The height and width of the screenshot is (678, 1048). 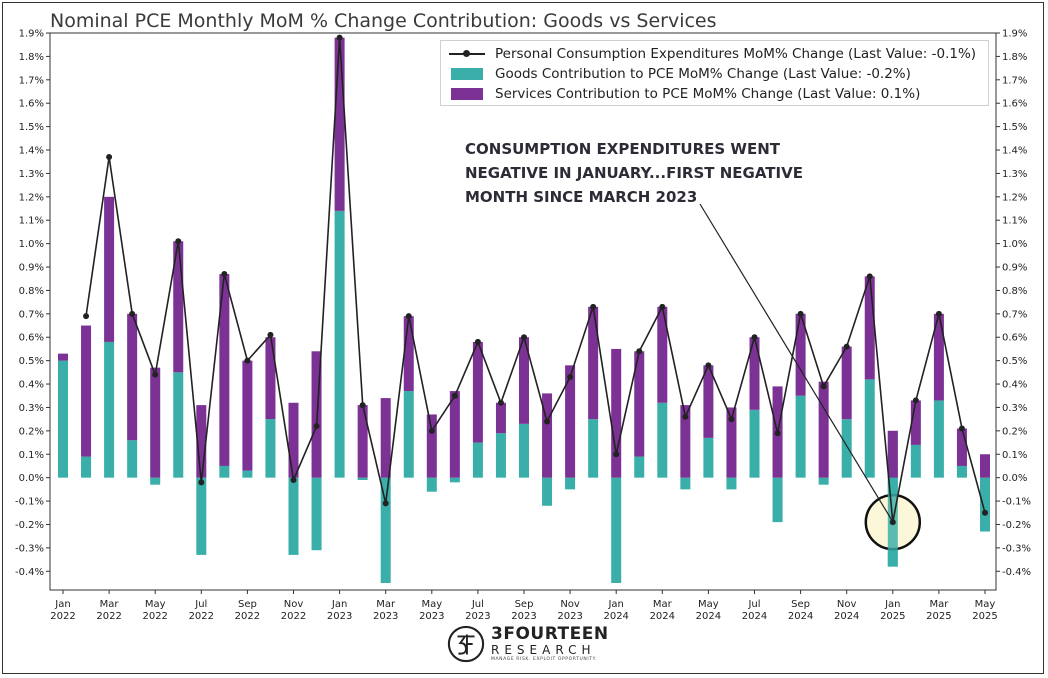 I want to click on y-tick-label-left: 0.6%, so click(x=31, y=338).